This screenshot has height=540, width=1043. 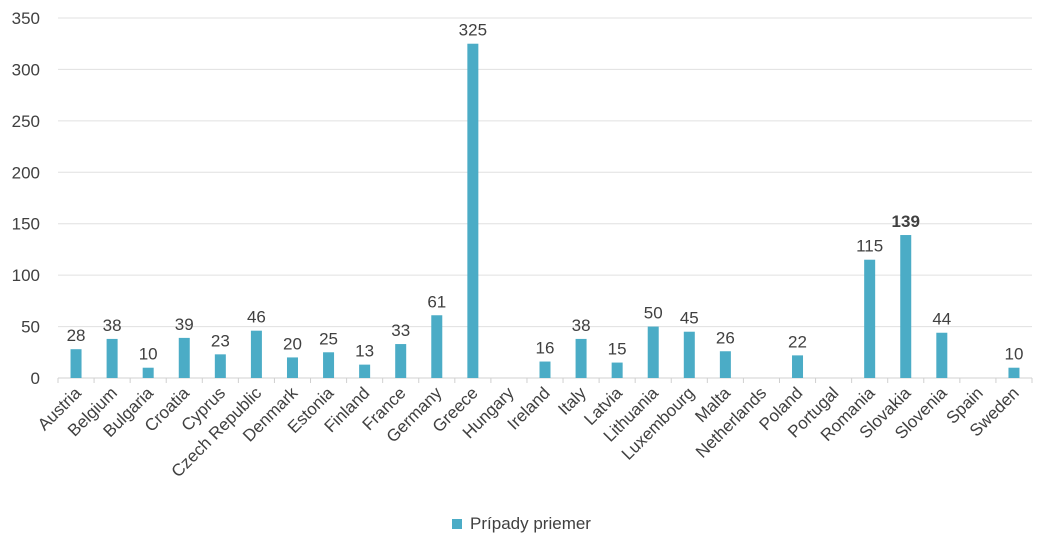 I want to click on y-tick-label: 300, so click(x=26, y=69).